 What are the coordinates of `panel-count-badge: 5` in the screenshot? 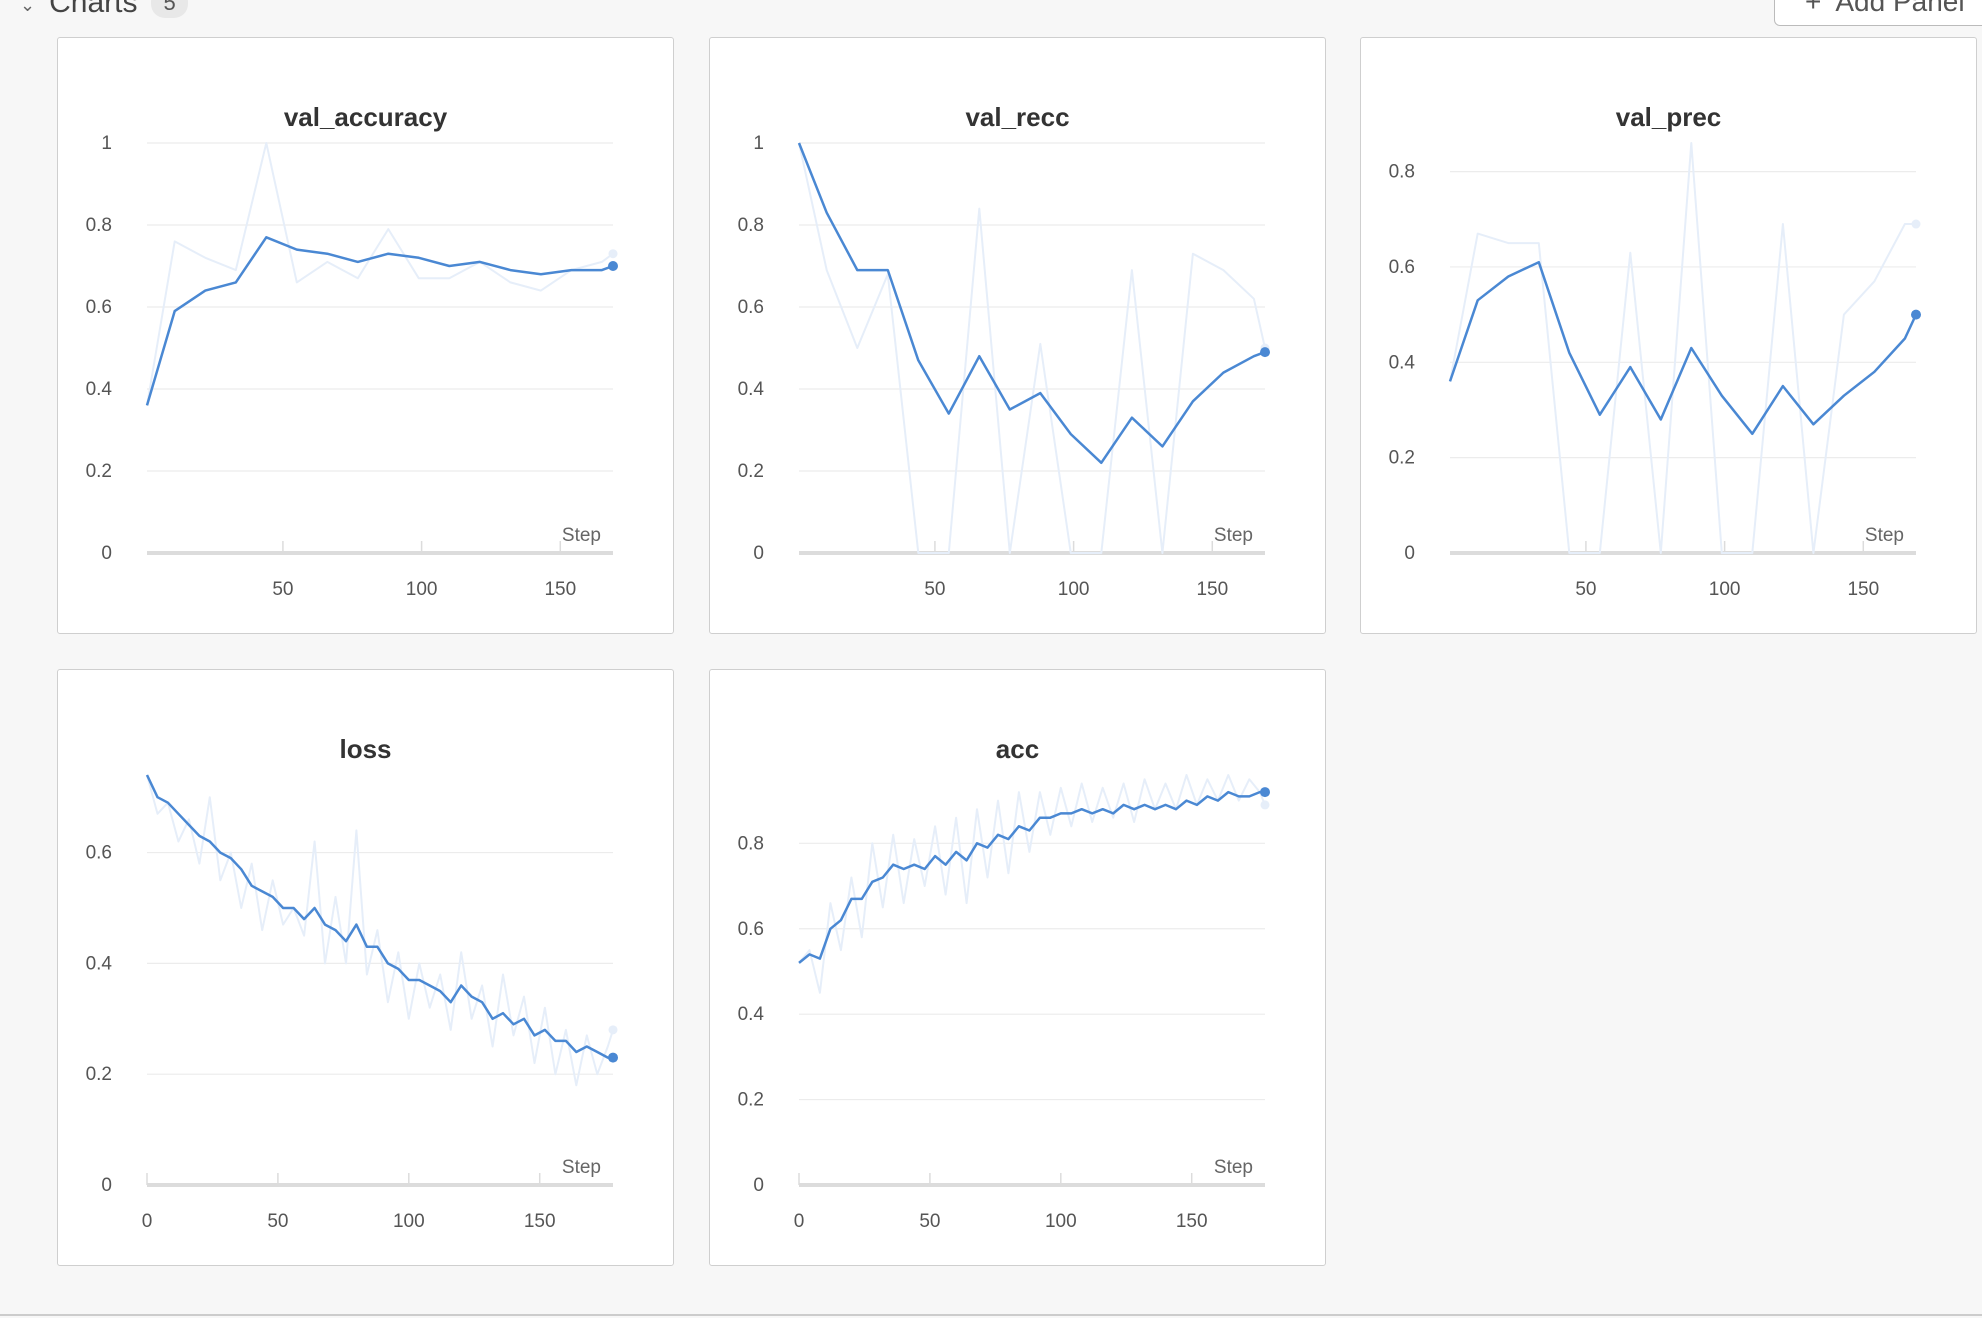 It's located at (169, 9).